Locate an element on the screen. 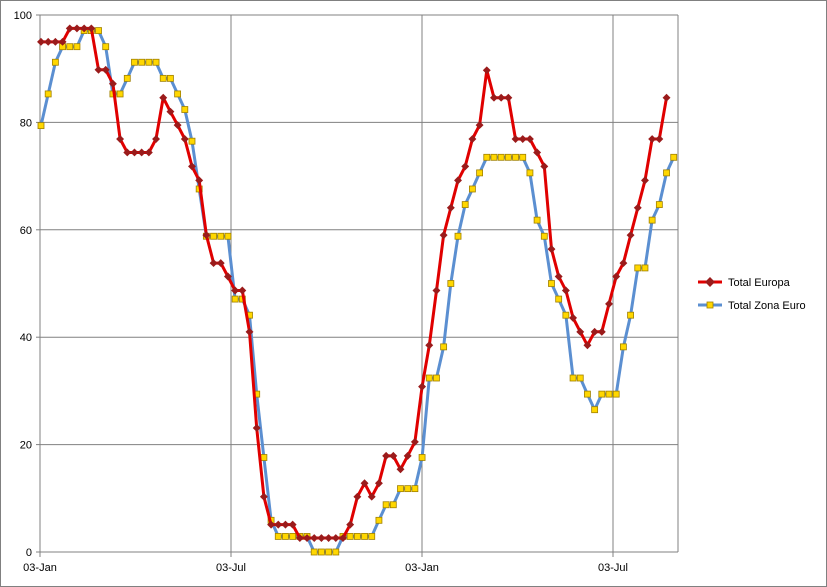 The image size is (827, 587). legend-entry-total-europa: Total Europa is located at coordinates (744, 283).